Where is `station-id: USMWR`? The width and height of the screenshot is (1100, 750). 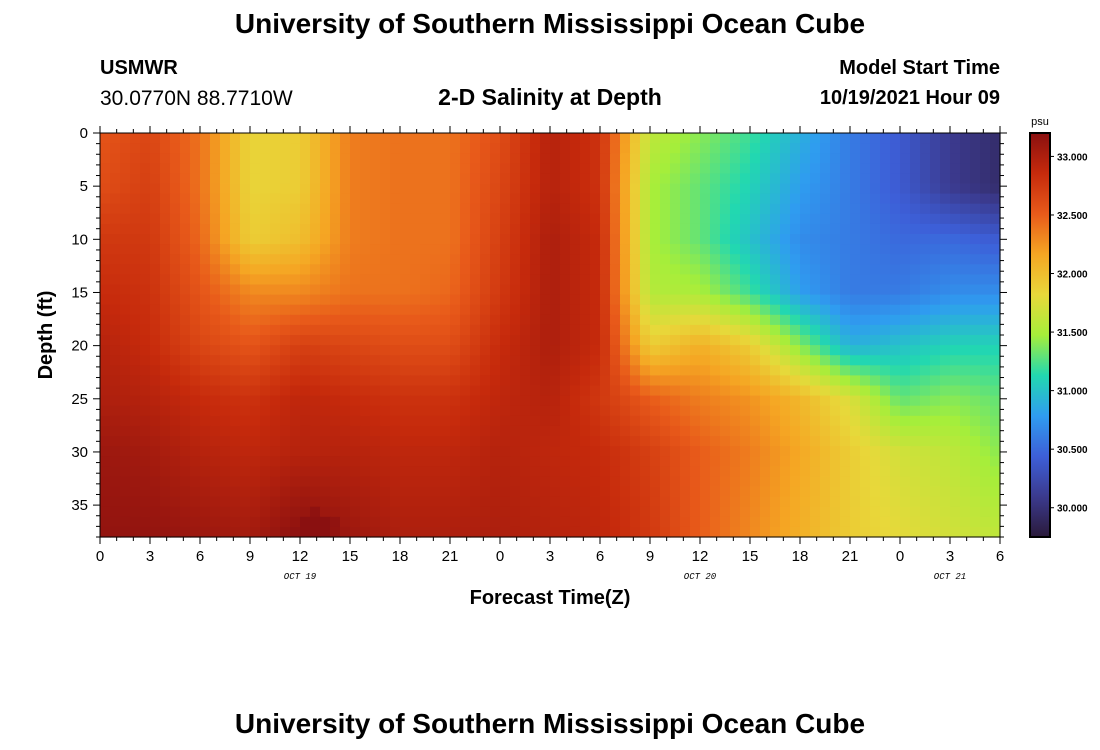
station-id: USMWR is located at coordinates (139, 68).